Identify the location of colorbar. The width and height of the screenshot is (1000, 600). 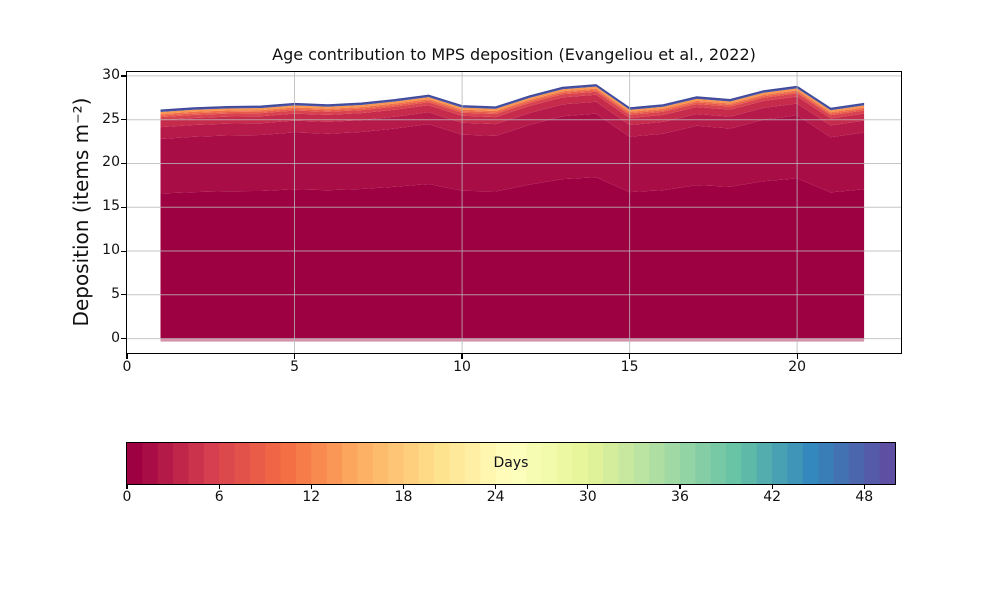
(511, 463).